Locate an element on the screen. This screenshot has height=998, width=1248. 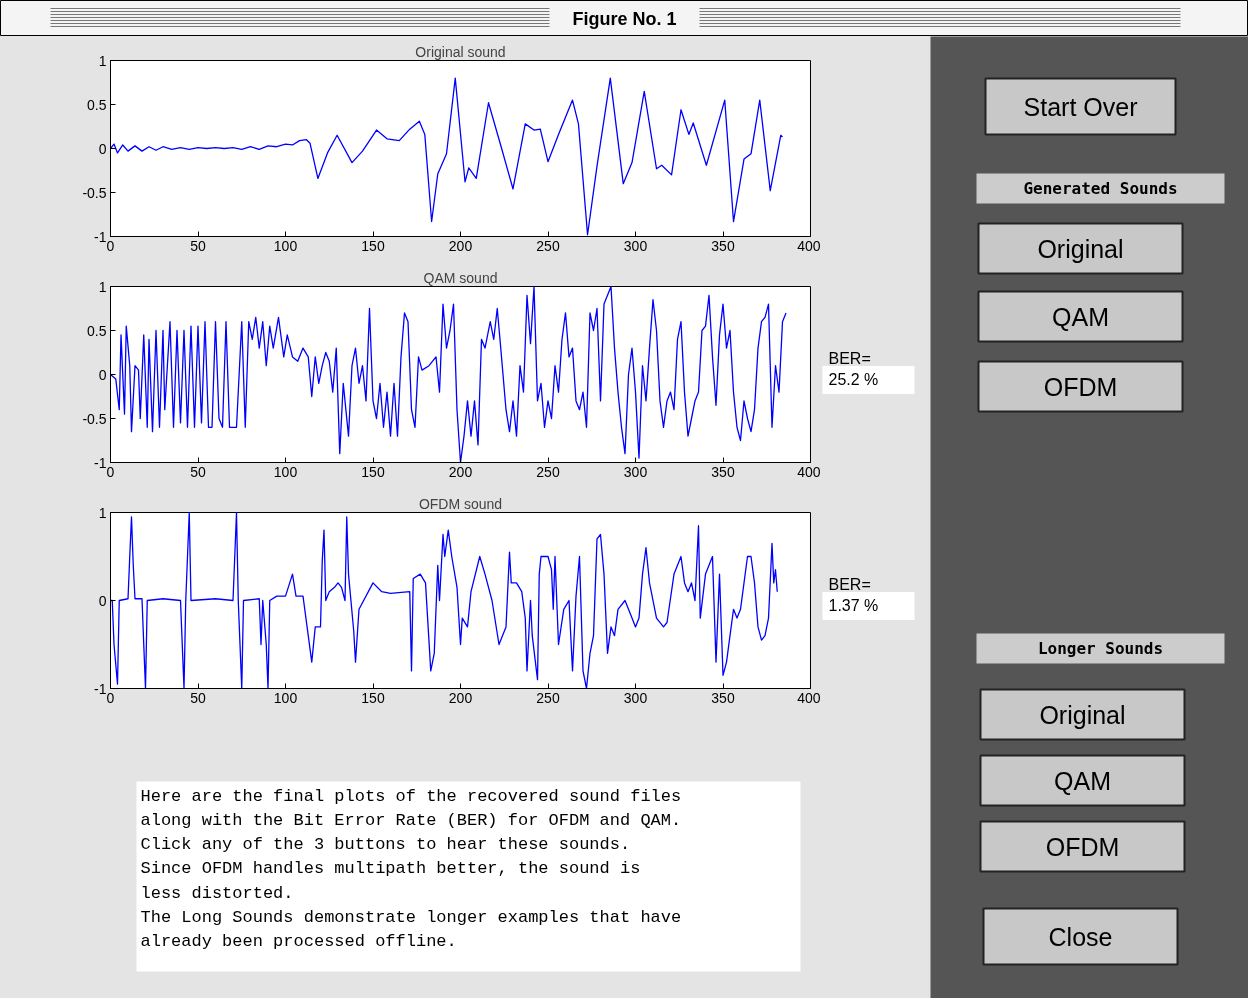
chart-title: QAM sound is located at coordinates (460, 277).